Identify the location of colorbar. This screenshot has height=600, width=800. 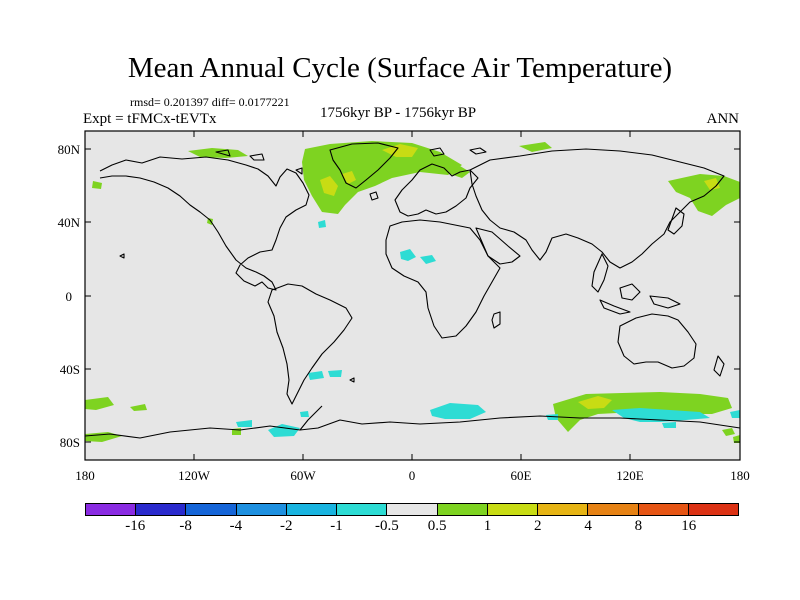
(412, 509).